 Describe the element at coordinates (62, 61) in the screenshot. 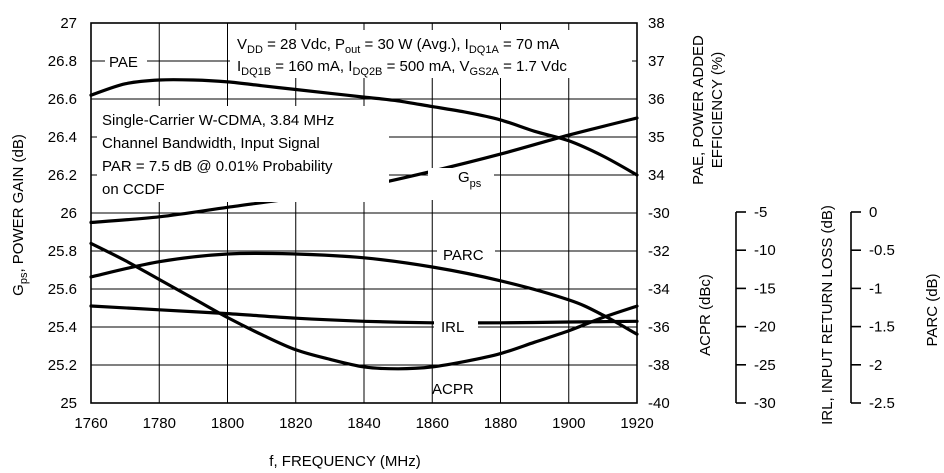

I see `gain-tick-label: 26.8` at that location.